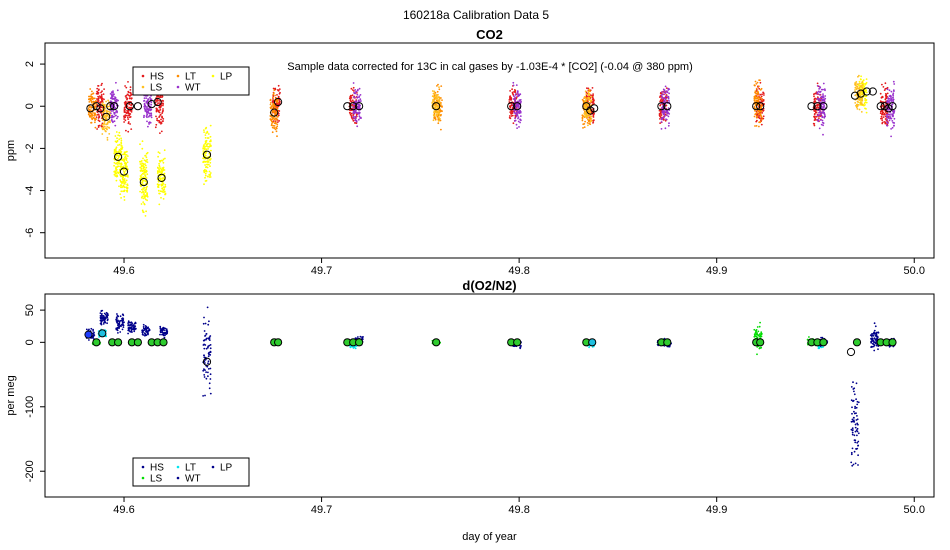 This screenshot has width=950, height=550. I want to click on x-tick-label: 49.6, so click(123, 510).